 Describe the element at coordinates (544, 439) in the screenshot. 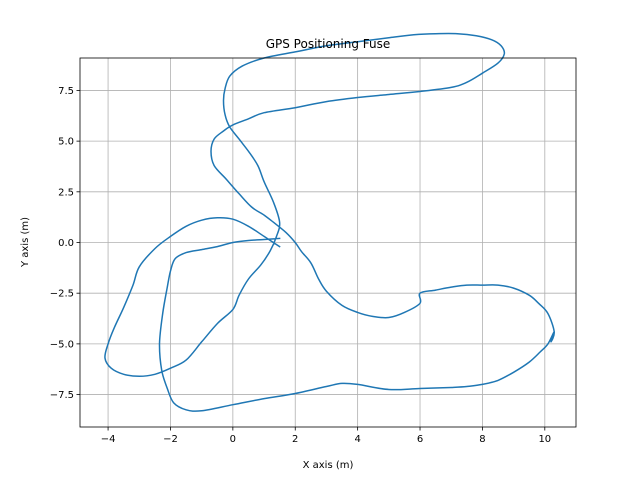

I see `x-tick-label: 10` at that location.